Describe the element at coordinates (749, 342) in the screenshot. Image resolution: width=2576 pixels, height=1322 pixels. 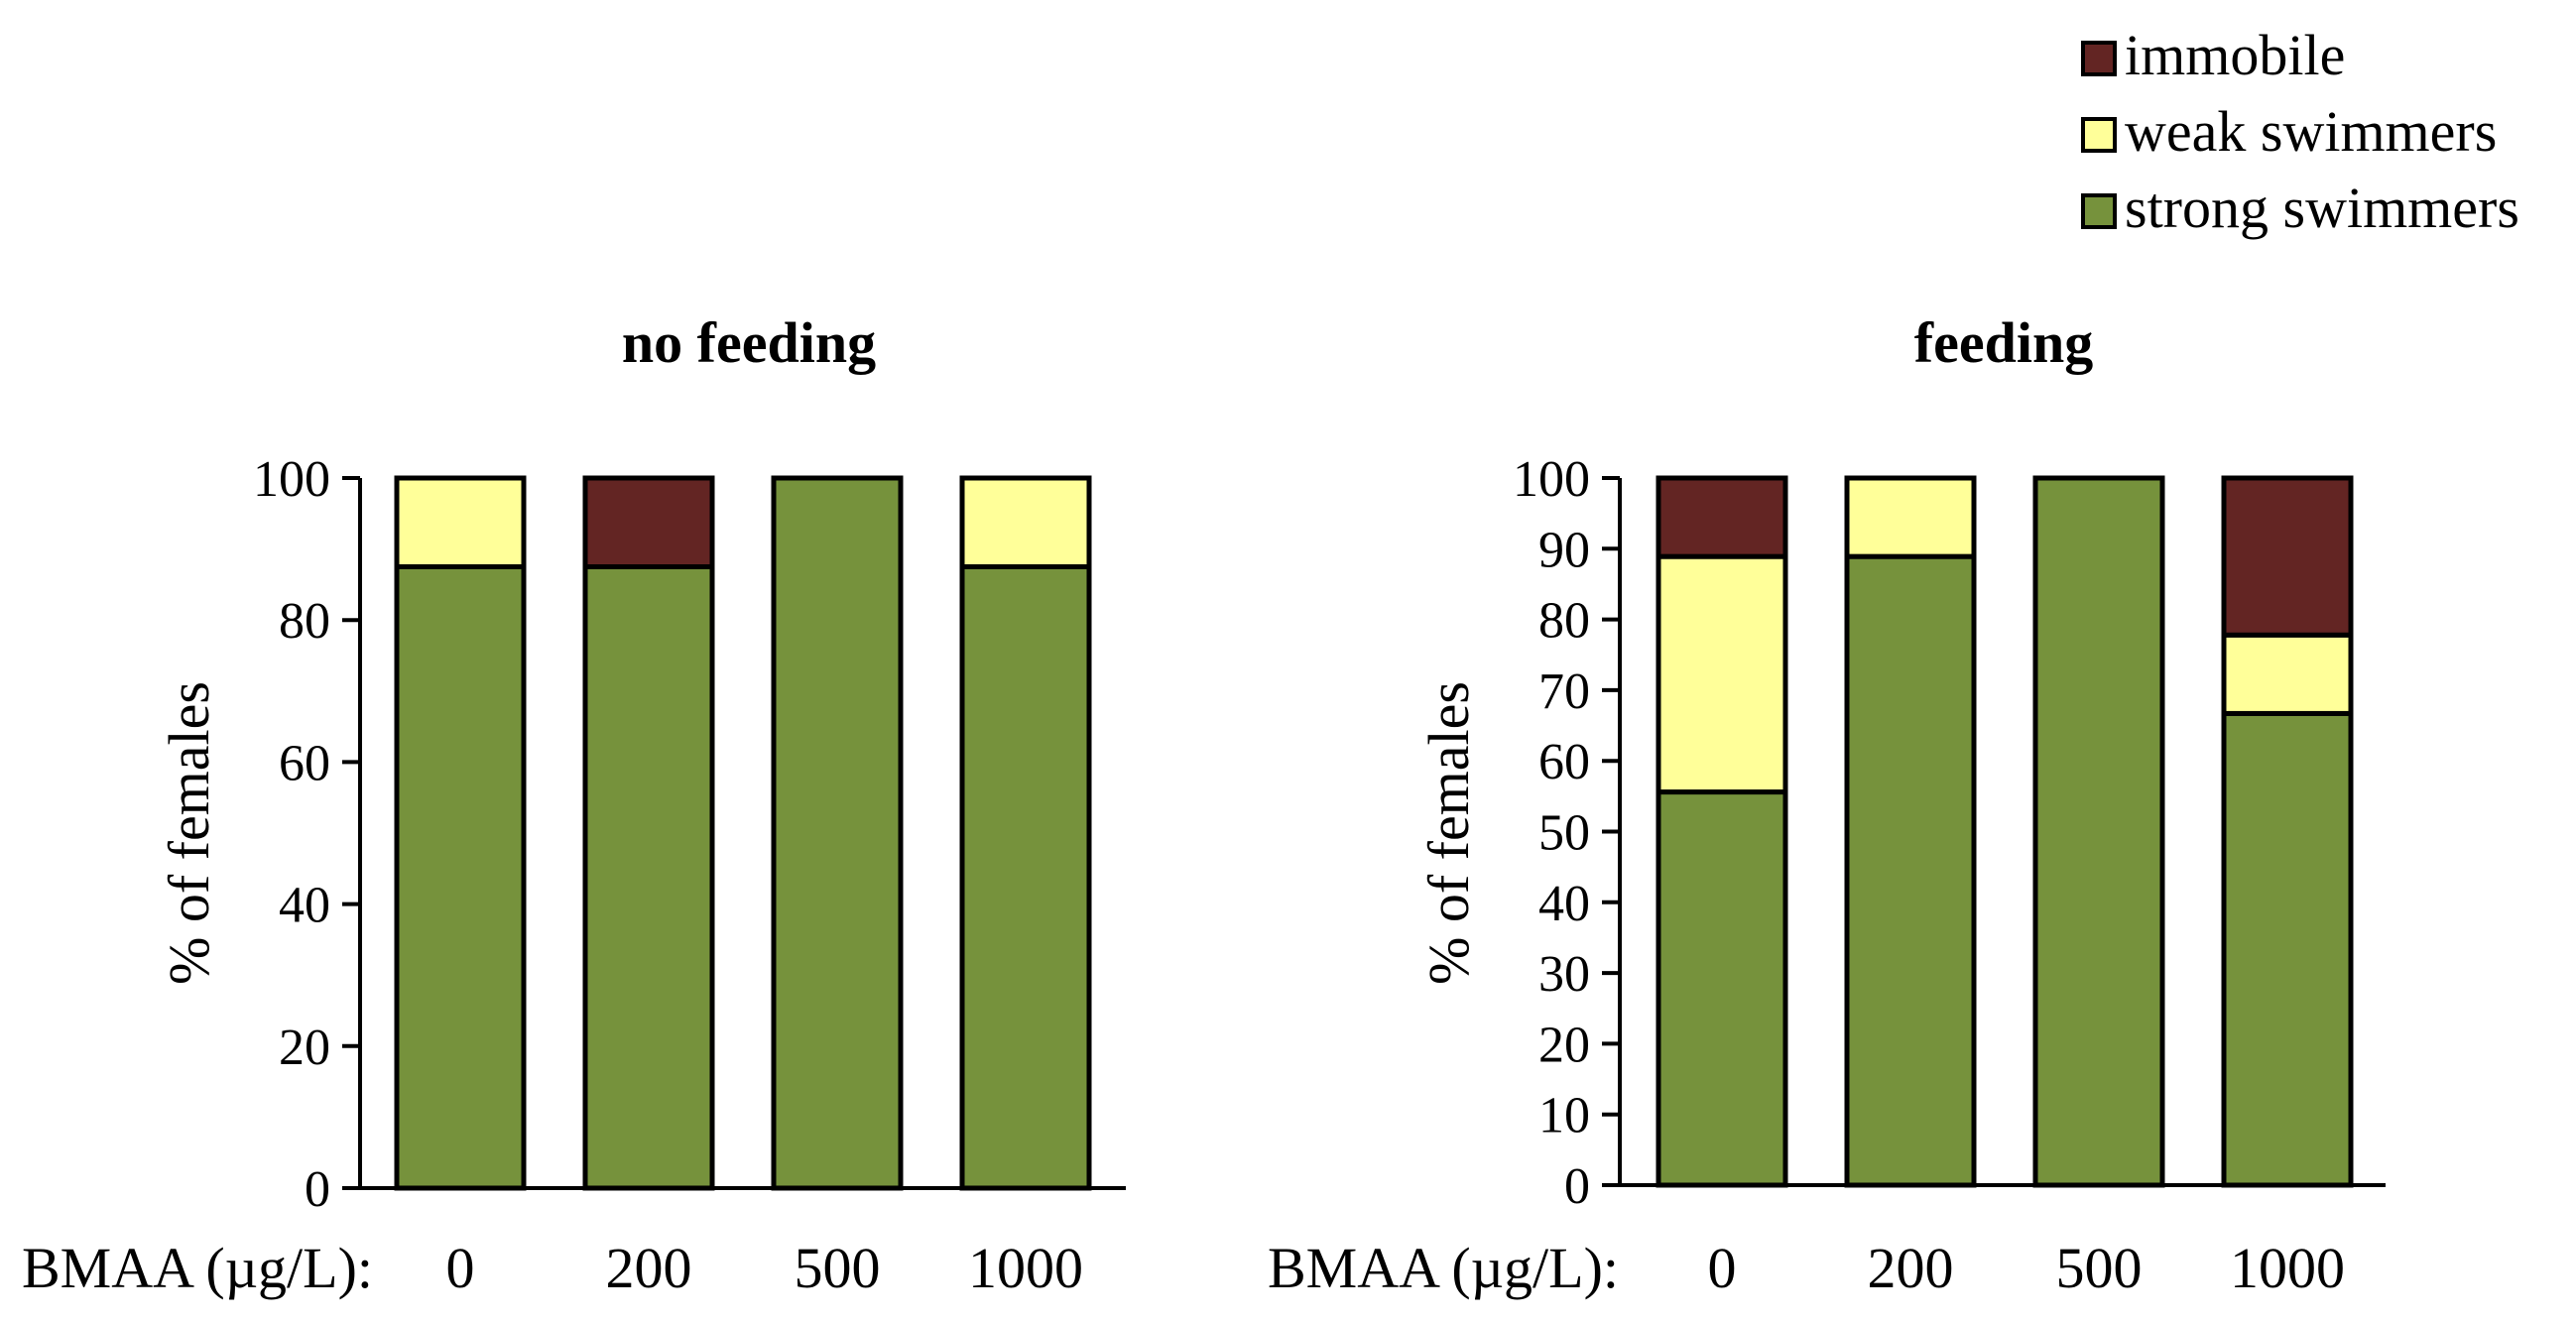
I see `chart-title: no feeding` at that location.